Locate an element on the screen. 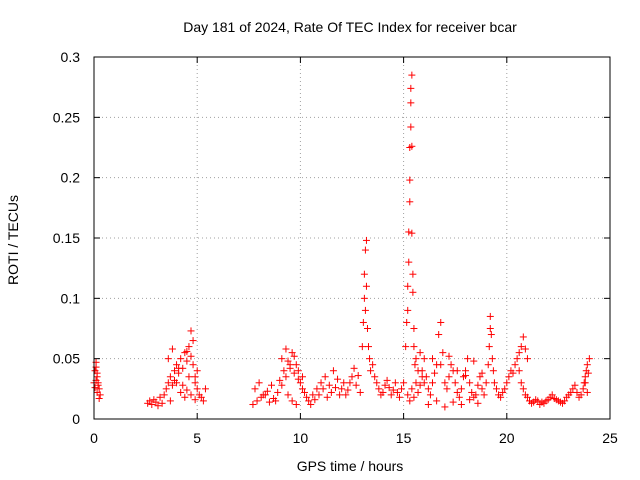  y-tick-label: 0.15 is located at coordinates (66, 238).